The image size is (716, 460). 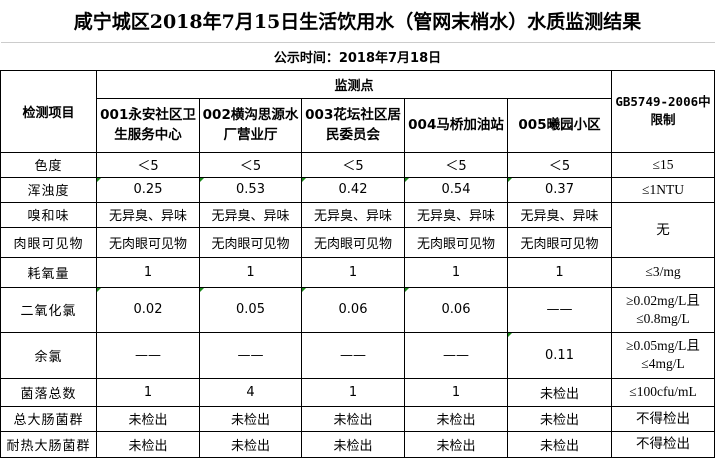 I want to click on value-cell: 0.02, so click(x=148, y=309).